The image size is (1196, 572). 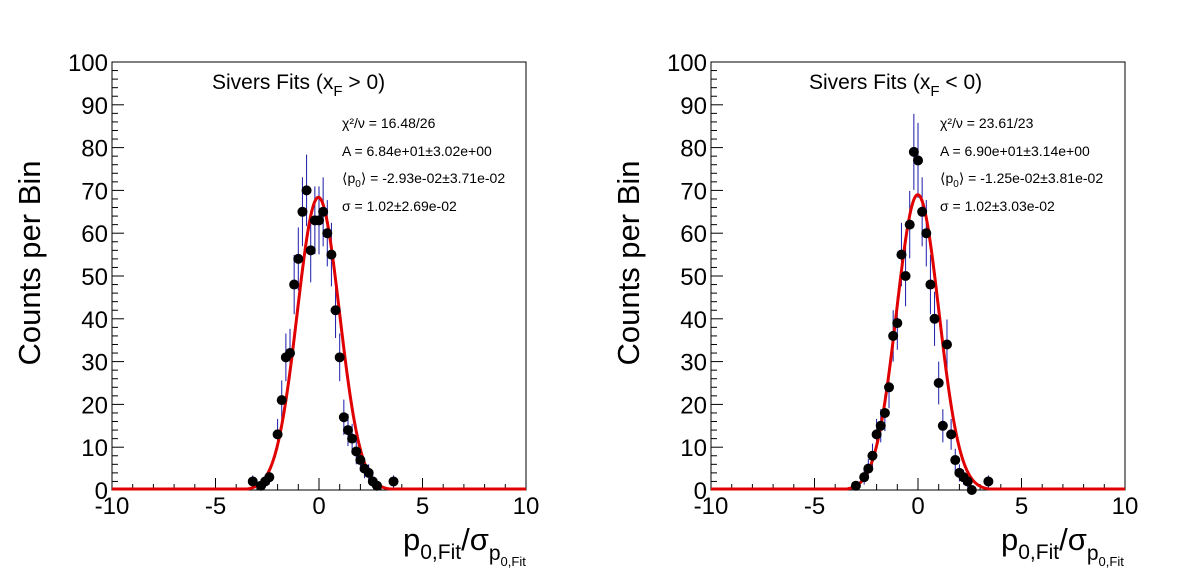 What do you see at coordinates (423, 180) in the screenshot?
I see `stat-mean: ⟨p0⟩ = -2.93e-02±3.71e-02` at bounding box center [423, 180].